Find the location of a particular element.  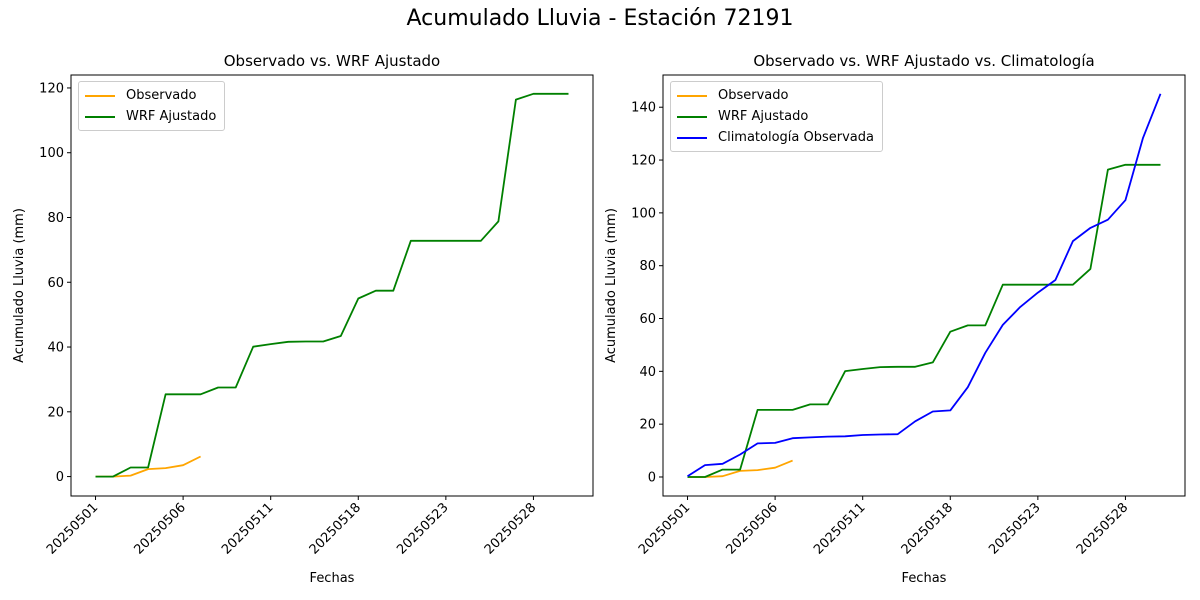

legend-entry: Climatología Observada is located at coordinates (775, 137).